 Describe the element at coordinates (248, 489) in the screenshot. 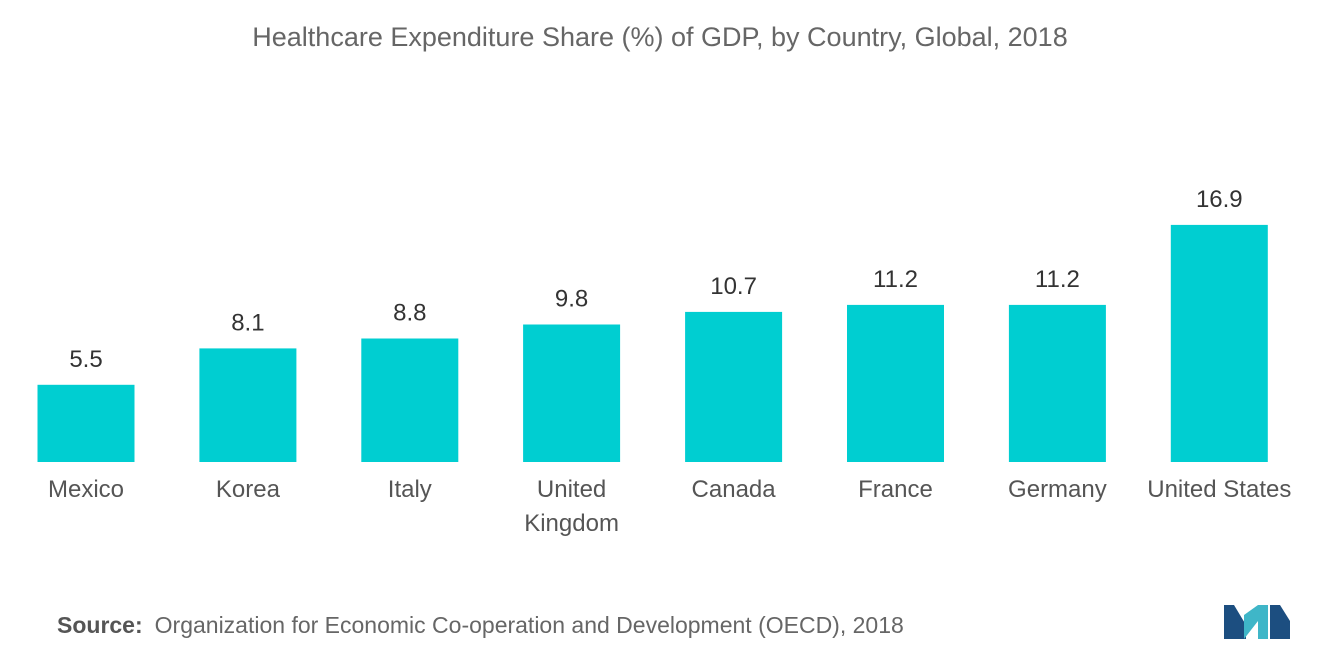

I see `x-tick-label: Korea` at that location.